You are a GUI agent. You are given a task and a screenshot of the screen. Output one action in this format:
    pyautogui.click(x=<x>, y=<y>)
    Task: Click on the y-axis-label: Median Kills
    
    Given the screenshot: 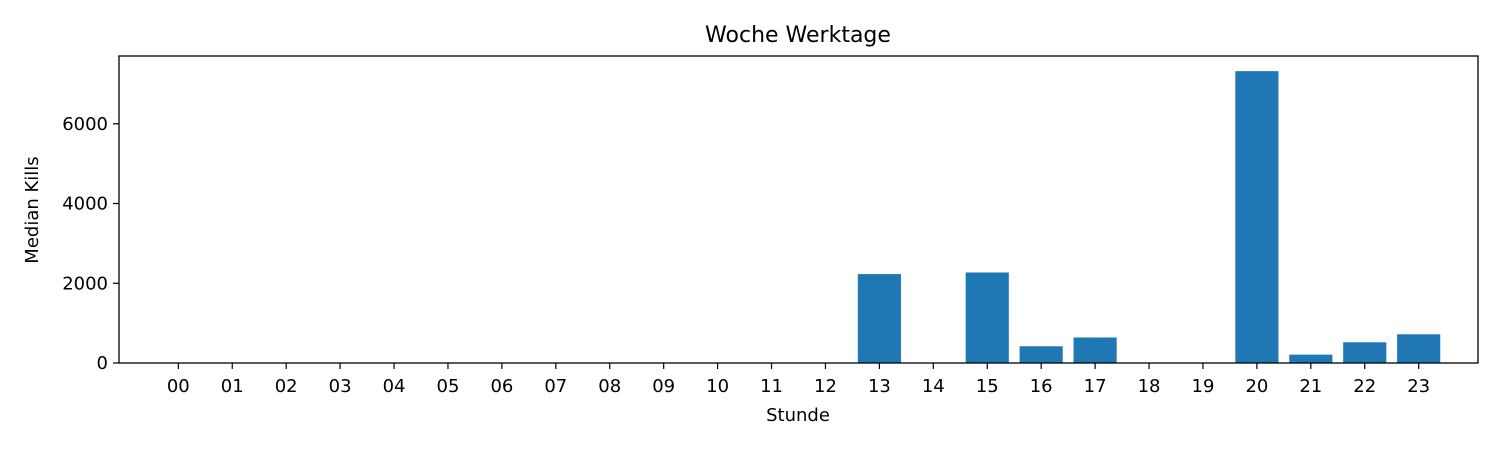 What is the action you would take?
    pyautogui.click(x=32, y=209)
    